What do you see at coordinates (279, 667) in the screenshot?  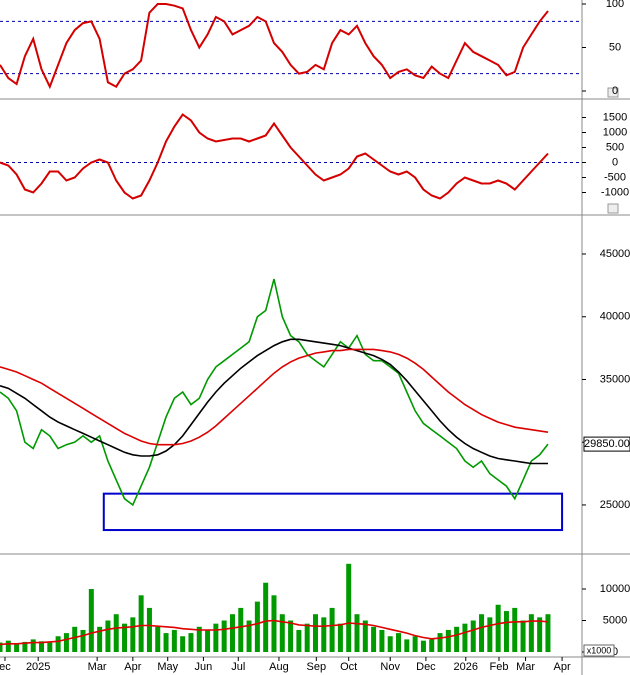 I see `x-tick-label: Aug` at bounding box center [279, 667].